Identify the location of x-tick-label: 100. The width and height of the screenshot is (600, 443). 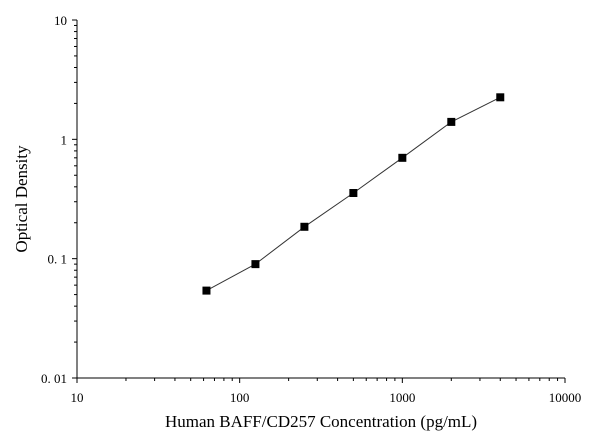
(240, 397).